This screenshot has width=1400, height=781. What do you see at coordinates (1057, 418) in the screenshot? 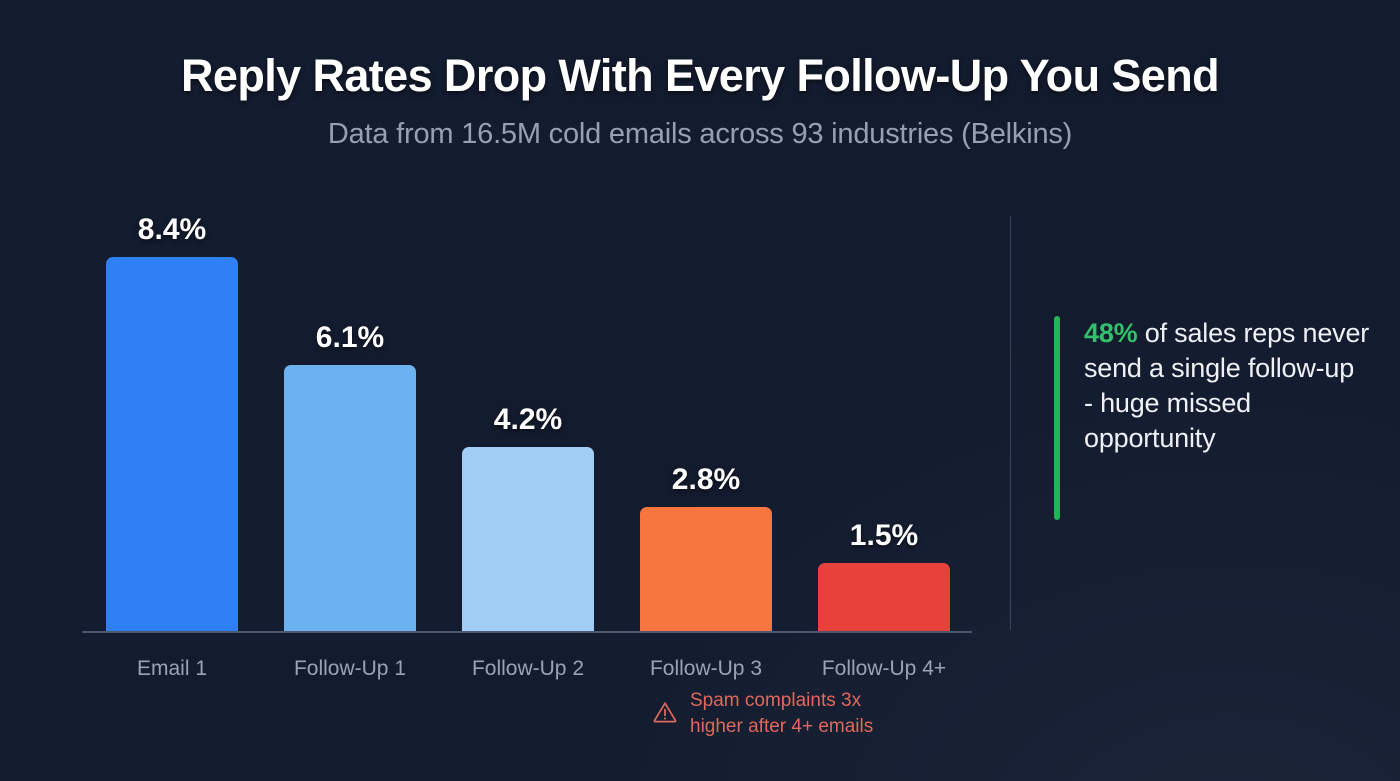
I see `callout-accent-bar` at bounding box center [1057, 418].